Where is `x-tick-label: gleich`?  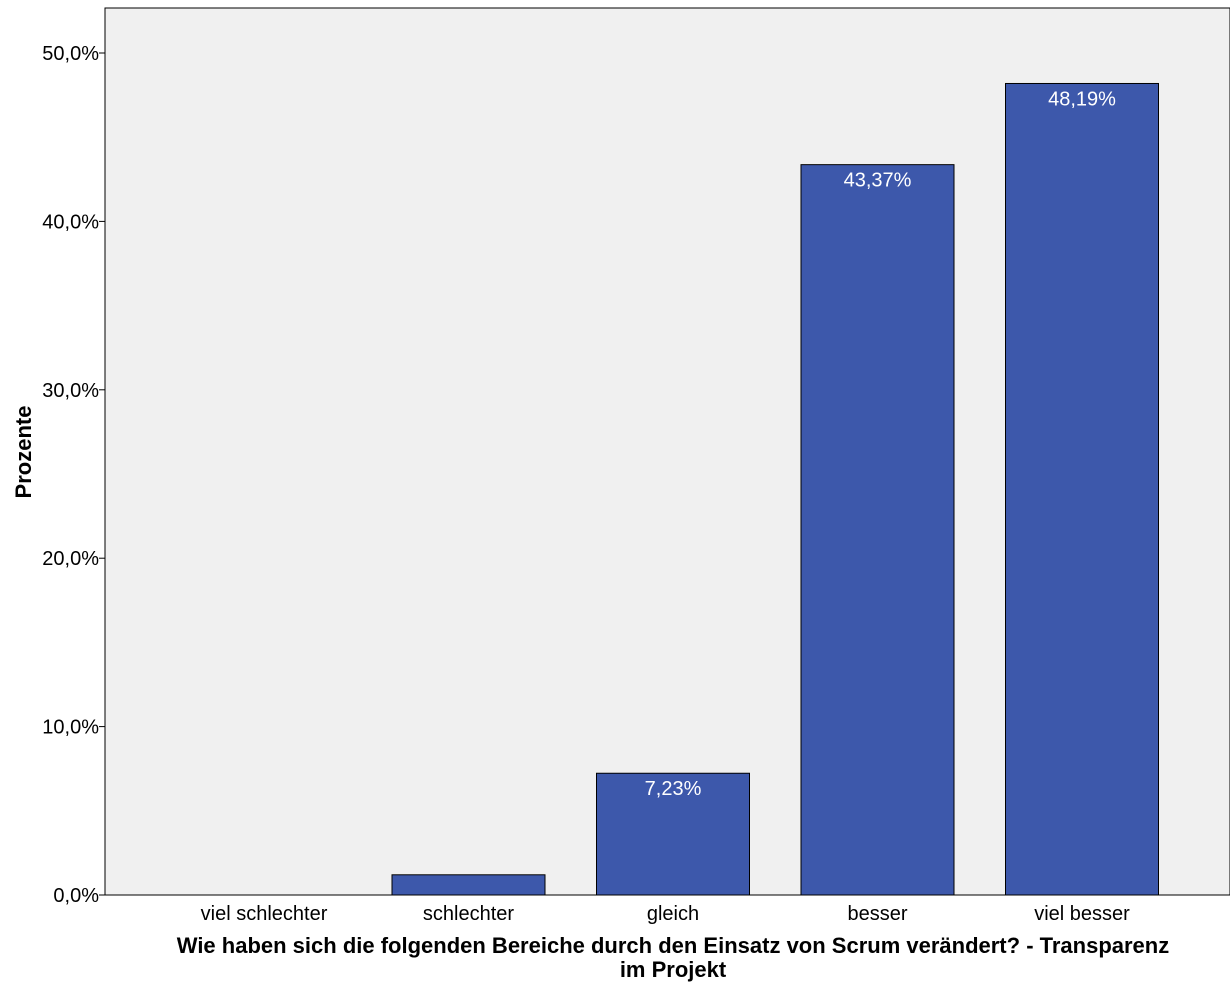 x-tick-label: gleich is located at coordinates (673, 914).